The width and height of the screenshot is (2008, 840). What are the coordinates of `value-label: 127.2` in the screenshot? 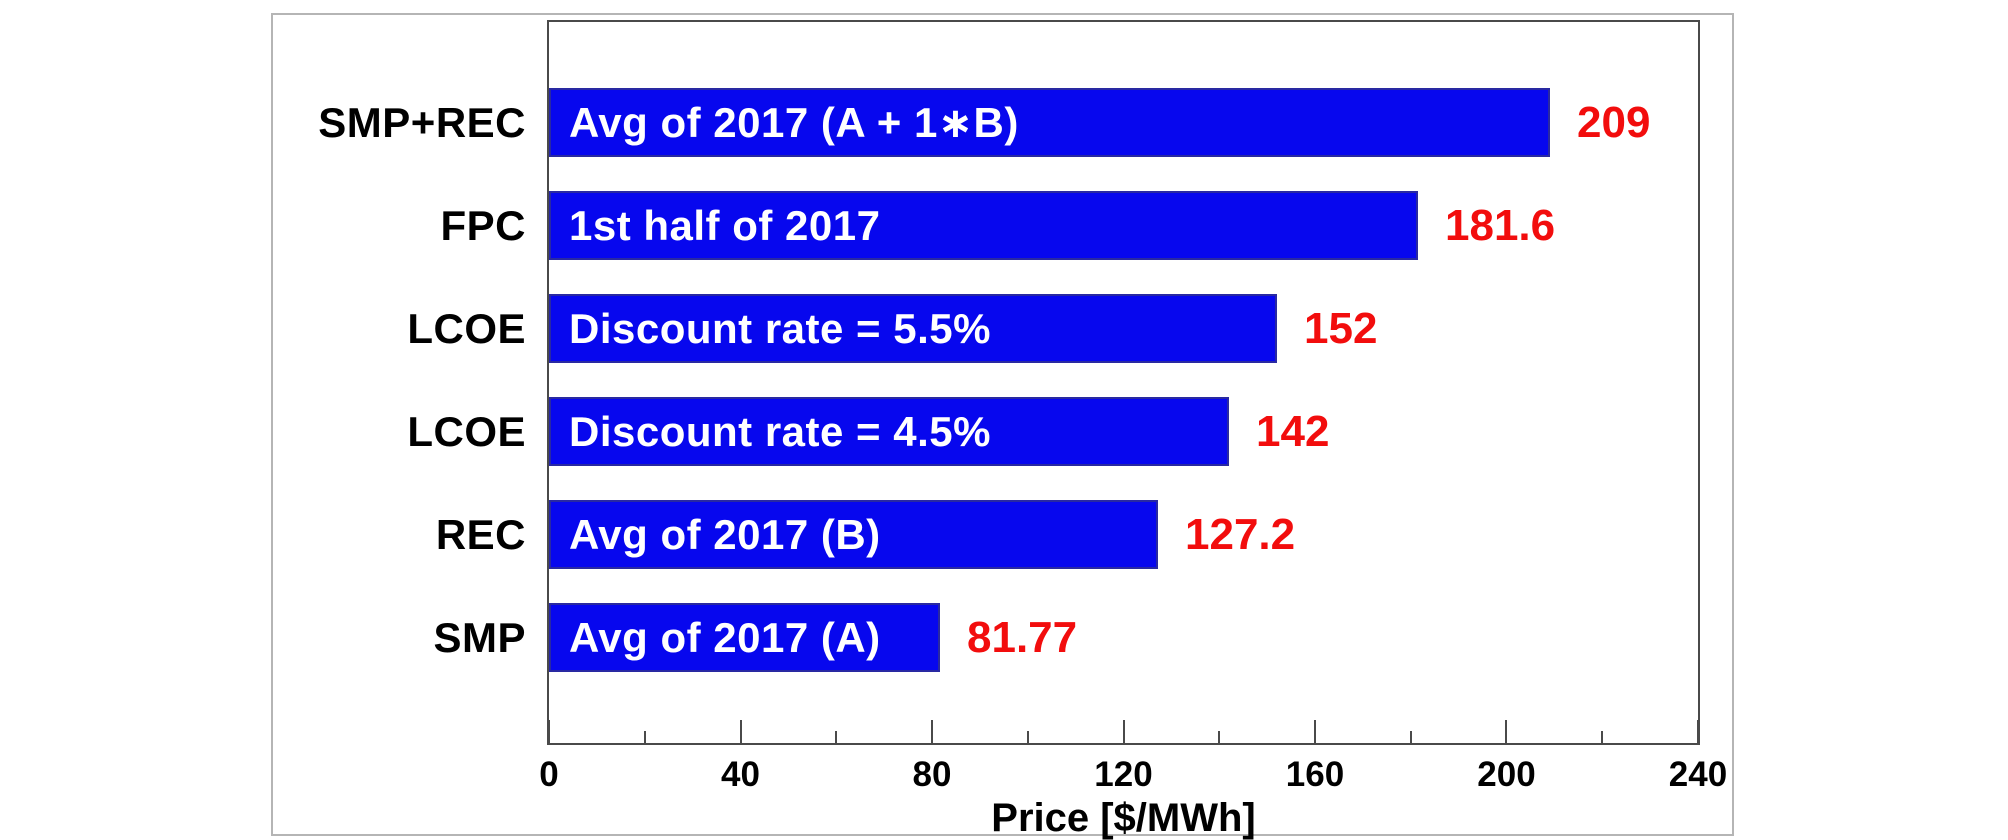 It's located at (1240, 534).